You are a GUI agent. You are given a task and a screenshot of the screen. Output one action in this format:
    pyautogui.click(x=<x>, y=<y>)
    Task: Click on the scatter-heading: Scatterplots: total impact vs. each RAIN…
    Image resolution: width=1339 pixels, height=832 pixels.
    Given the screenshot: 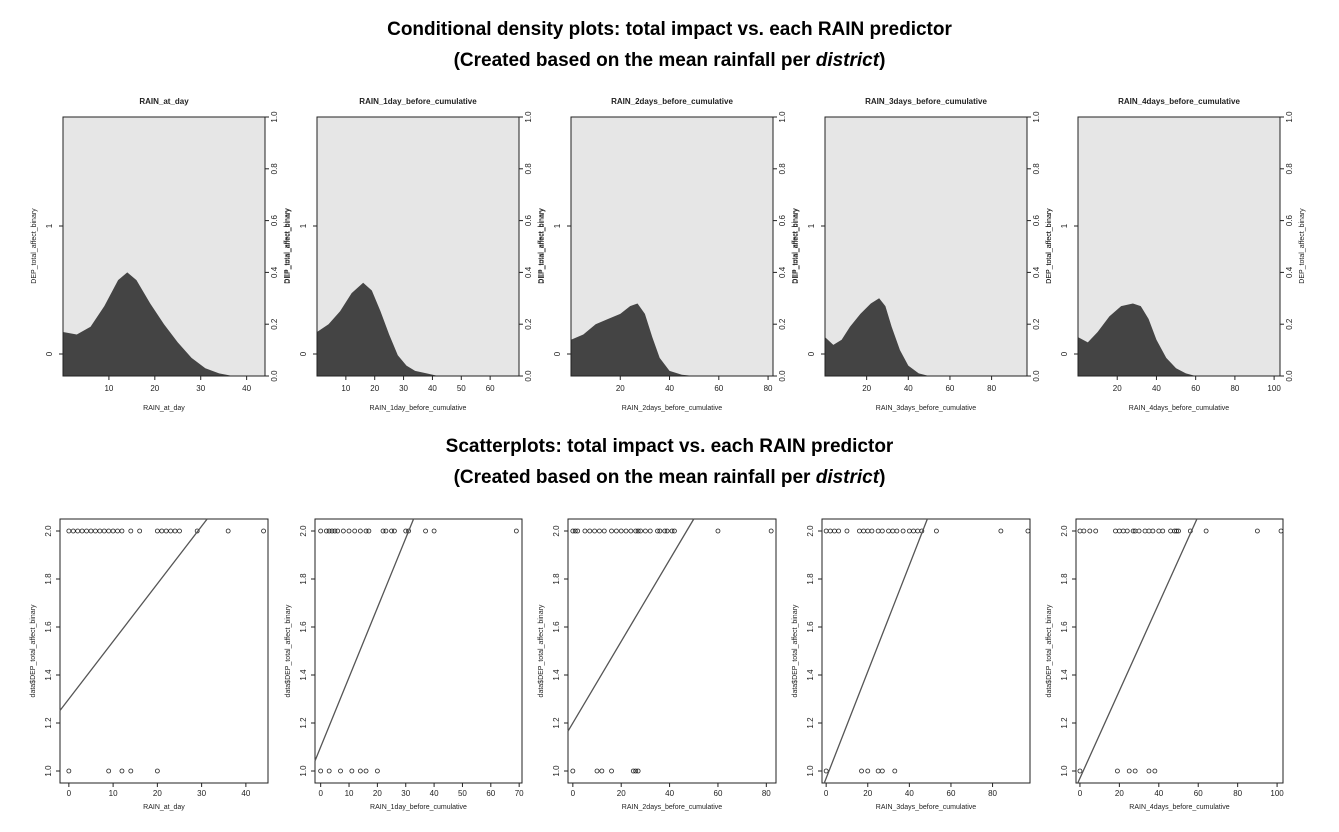 What is the action you would take?
    pyautogui.click(x=669, y=462)
    